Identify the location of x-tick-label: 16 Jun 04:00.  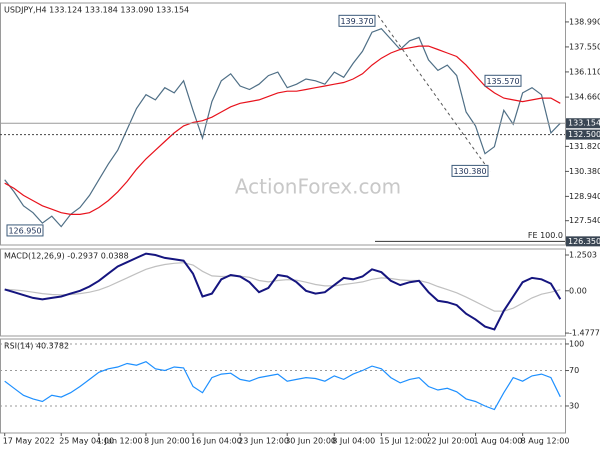
(216, 441).